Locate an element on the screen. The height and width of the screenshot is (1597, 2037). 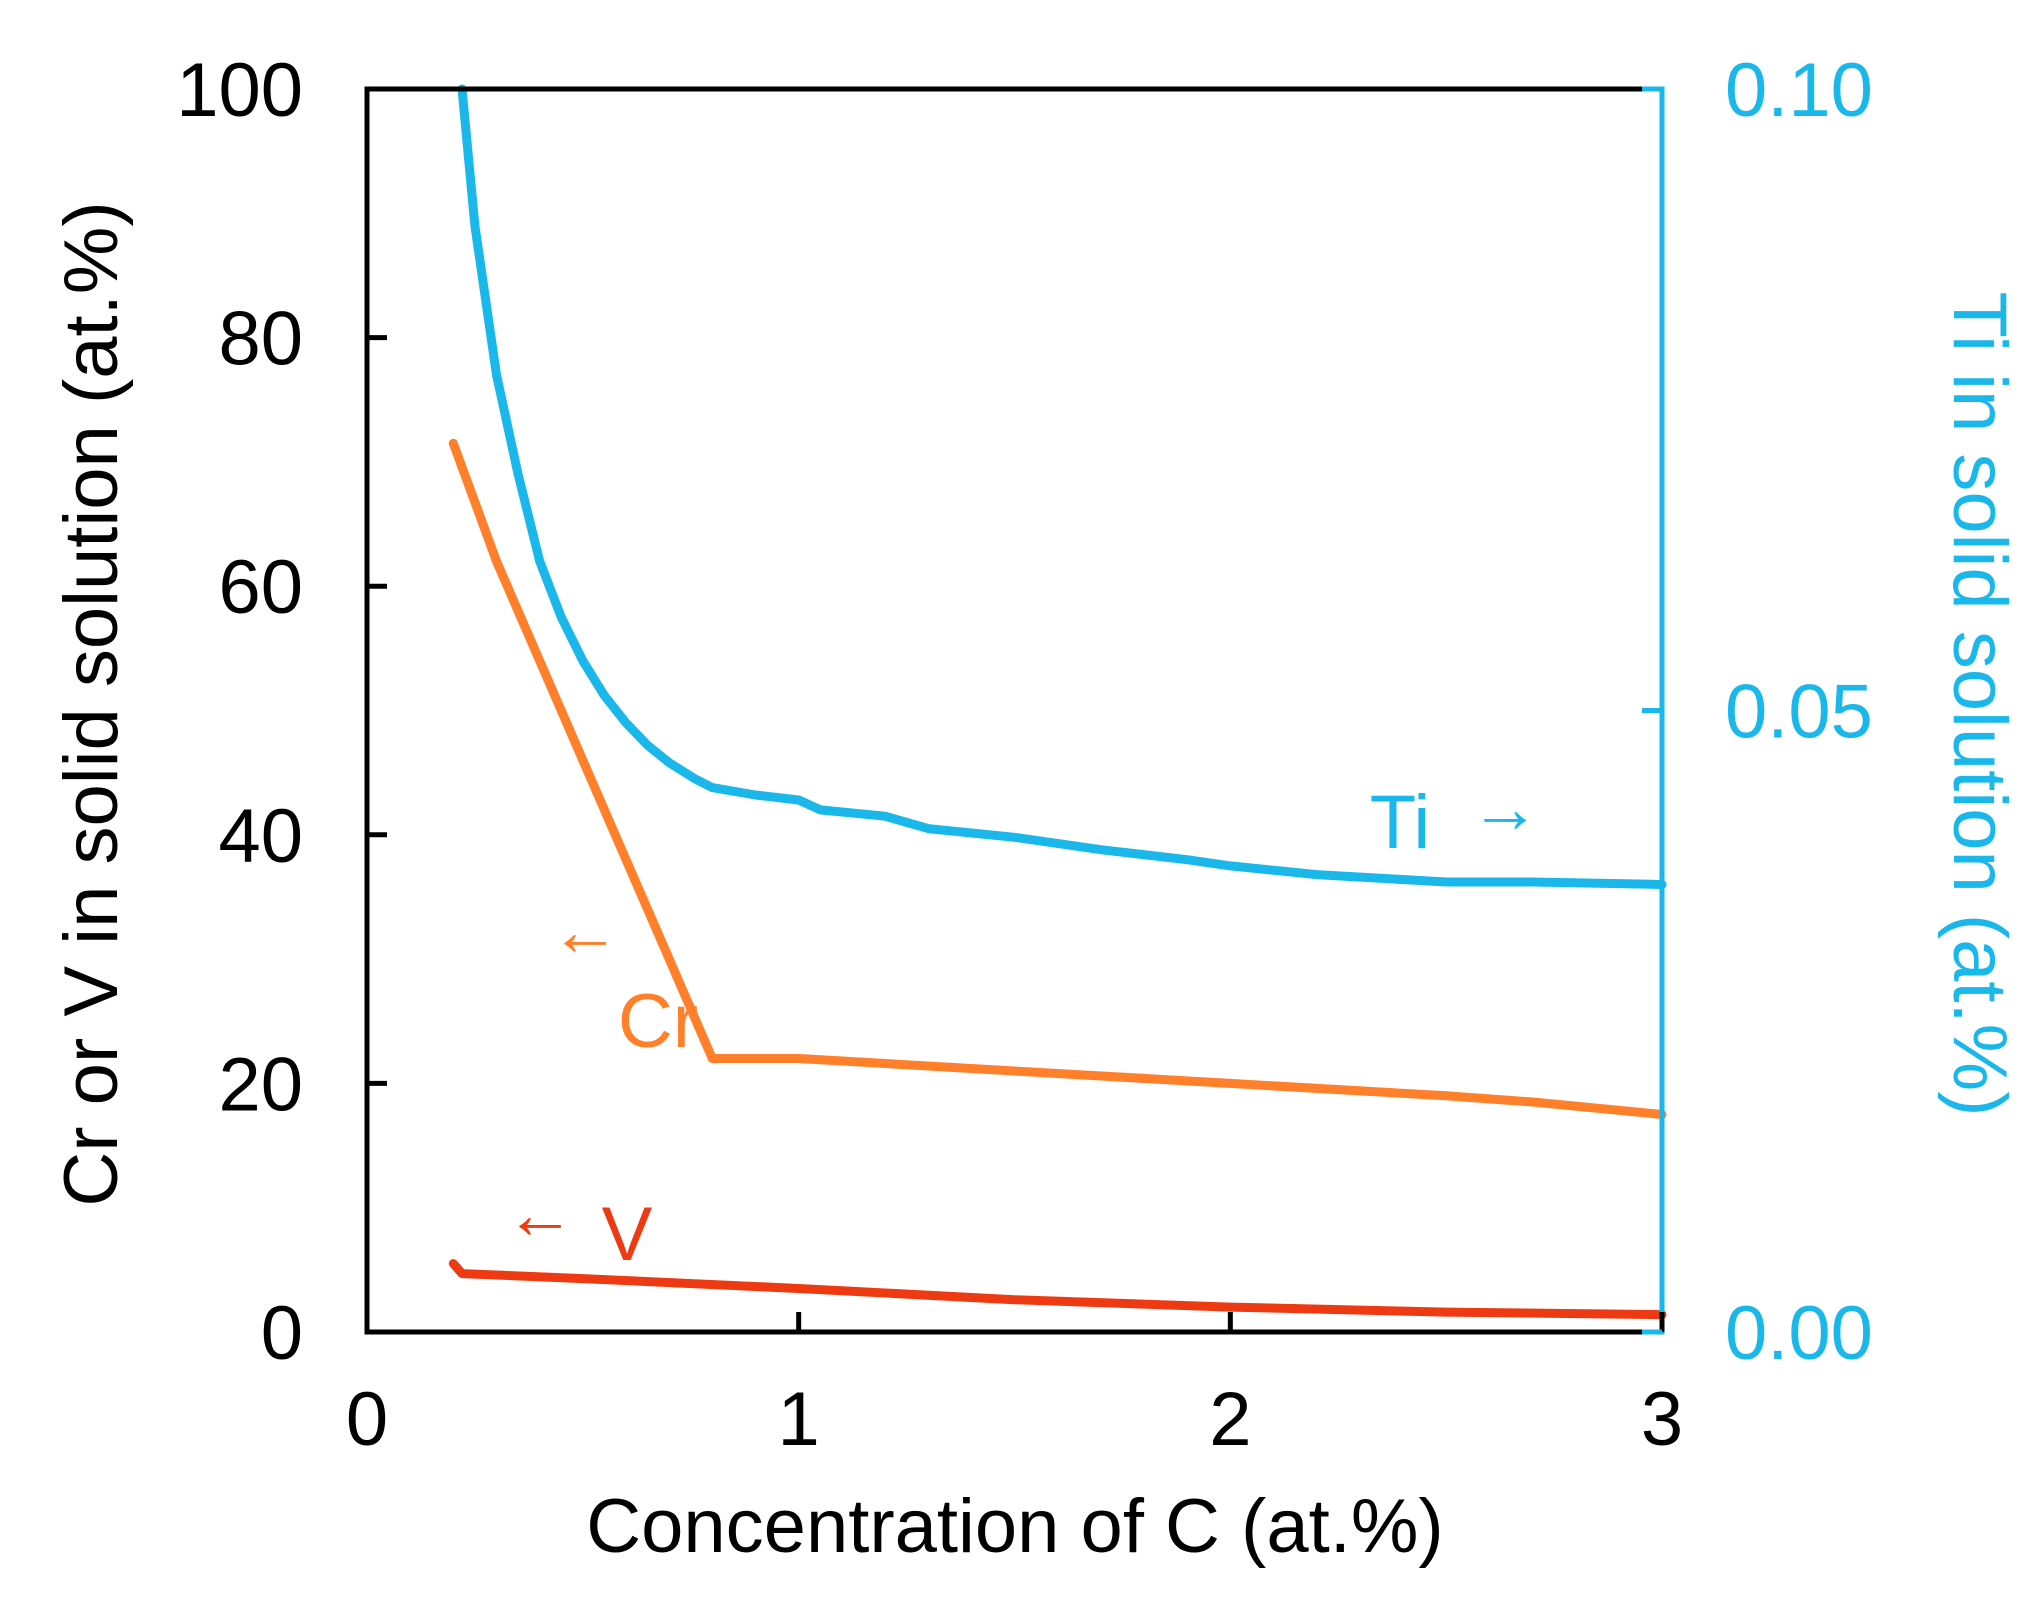
left-y-tick-label: 60 is located at coordinates (260, 587).